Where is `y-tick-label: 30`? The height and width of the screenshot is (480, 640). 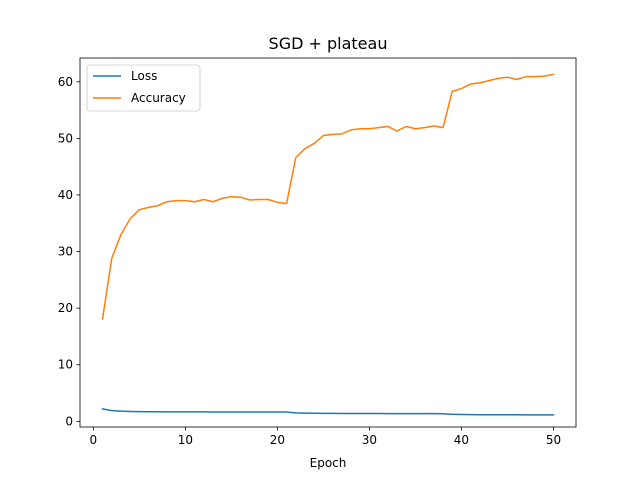
y-tick-label: 30 is located at coordinates (65, 252).